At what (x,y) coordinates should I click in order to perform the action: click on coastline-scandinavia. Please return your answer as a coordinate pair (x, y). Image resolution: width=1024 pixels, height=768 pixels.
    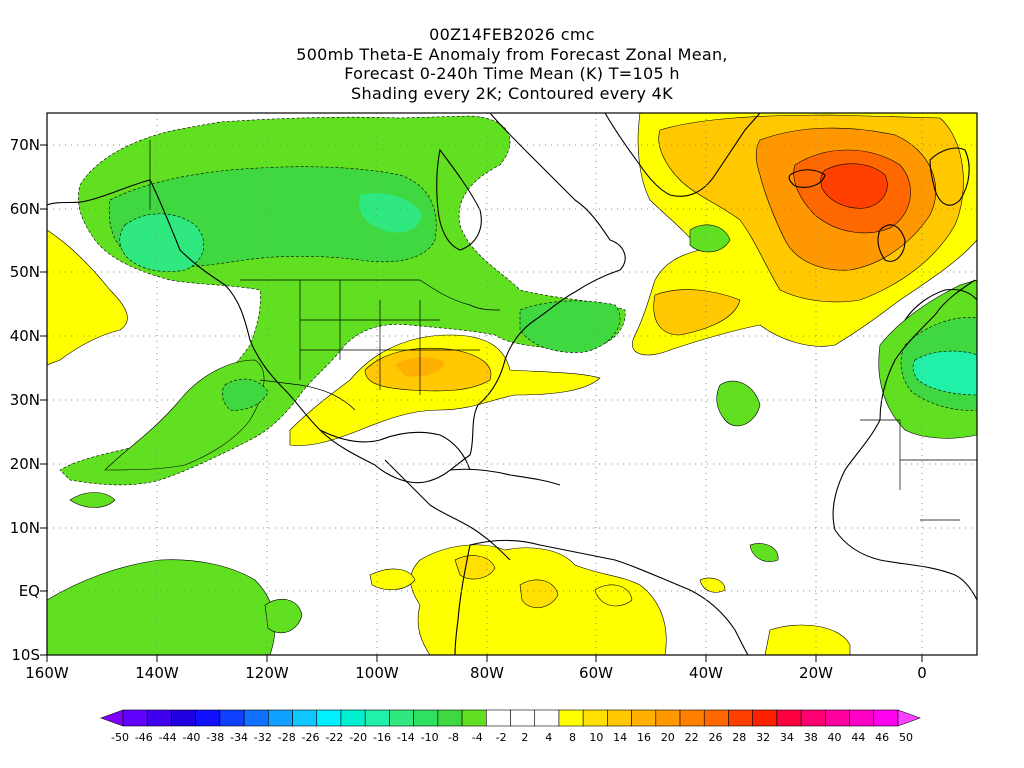
    Looking at the image, I should click on (949, 176).